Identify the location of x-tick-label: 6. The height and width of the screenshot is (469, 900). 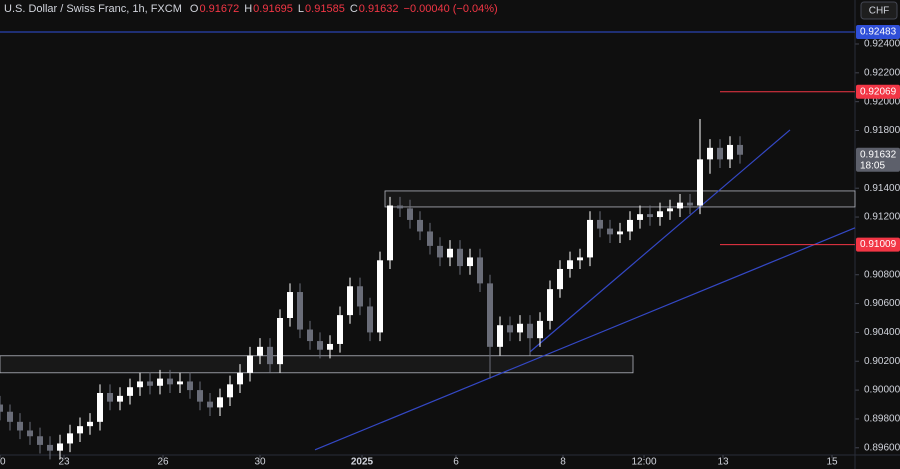
(456, 462).